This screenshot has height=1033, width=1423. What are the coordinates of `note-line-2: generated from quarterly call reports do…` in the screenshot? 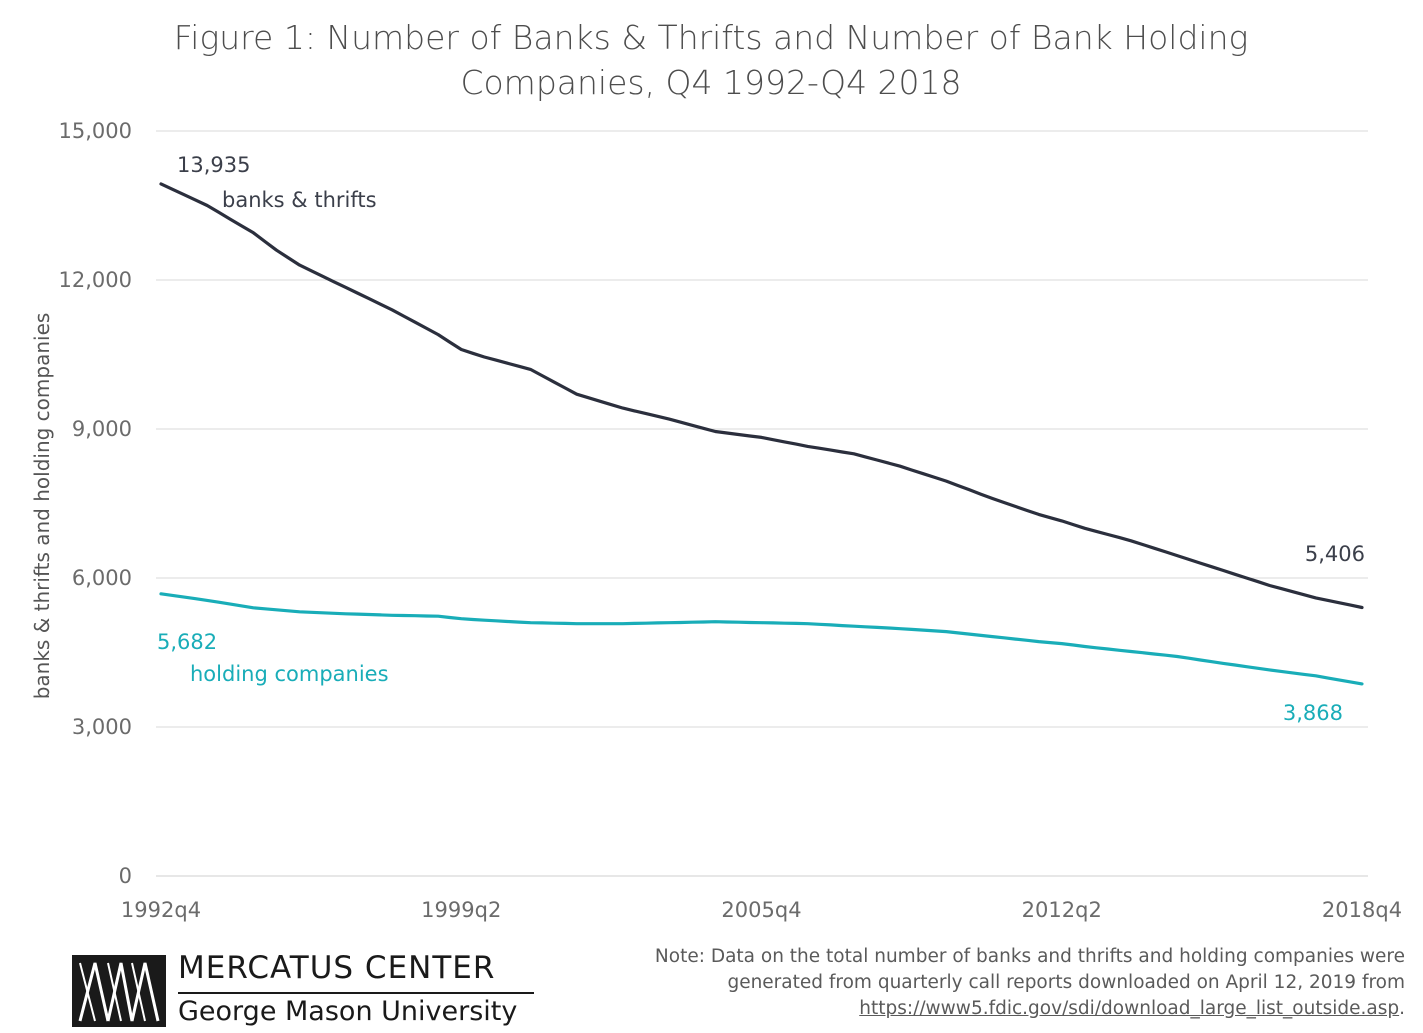 It's located at (1066, 982).